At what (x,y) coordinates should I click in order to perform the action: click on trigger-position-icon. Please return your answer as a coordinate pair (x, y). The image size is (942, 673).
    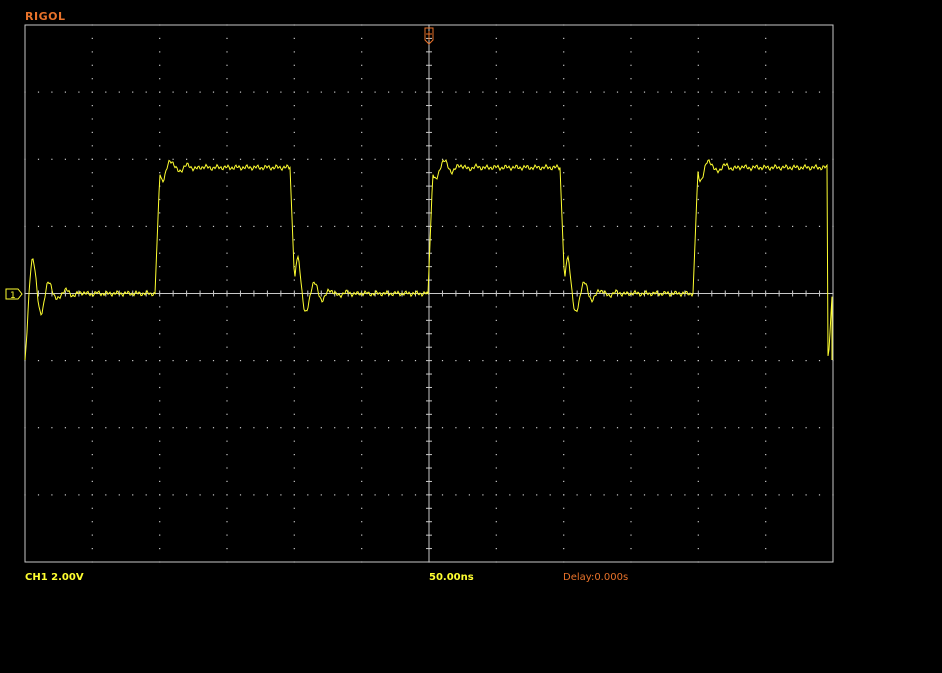
    Looking at the image, I should click on (429, 36).